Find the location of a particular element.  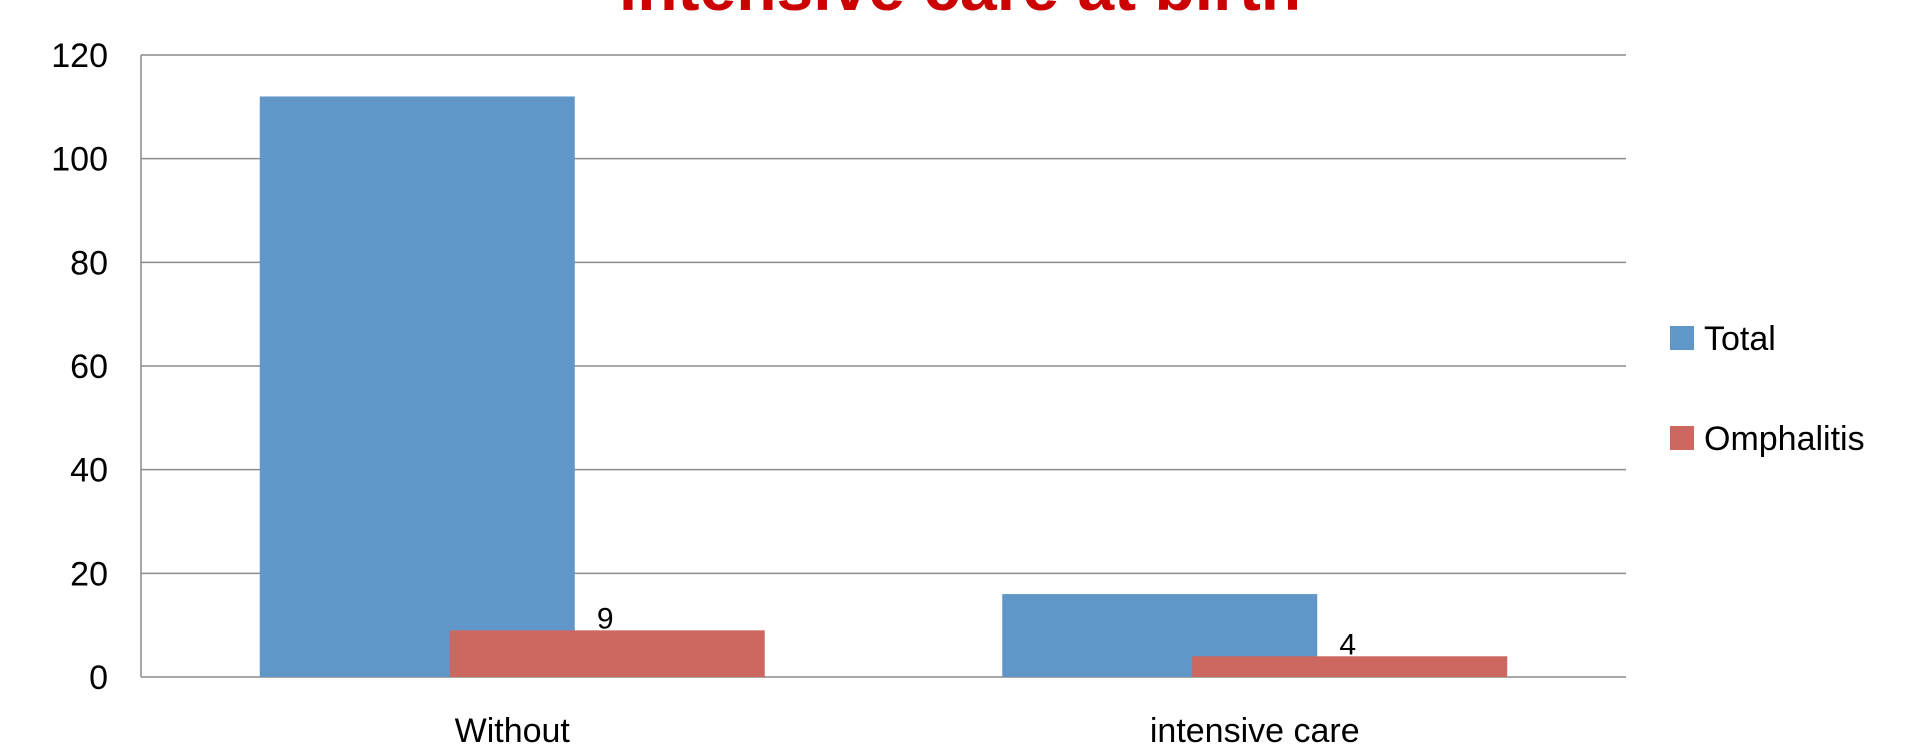

x-axis-category-labels: Without intensive care is located at coordinates (907, 731).